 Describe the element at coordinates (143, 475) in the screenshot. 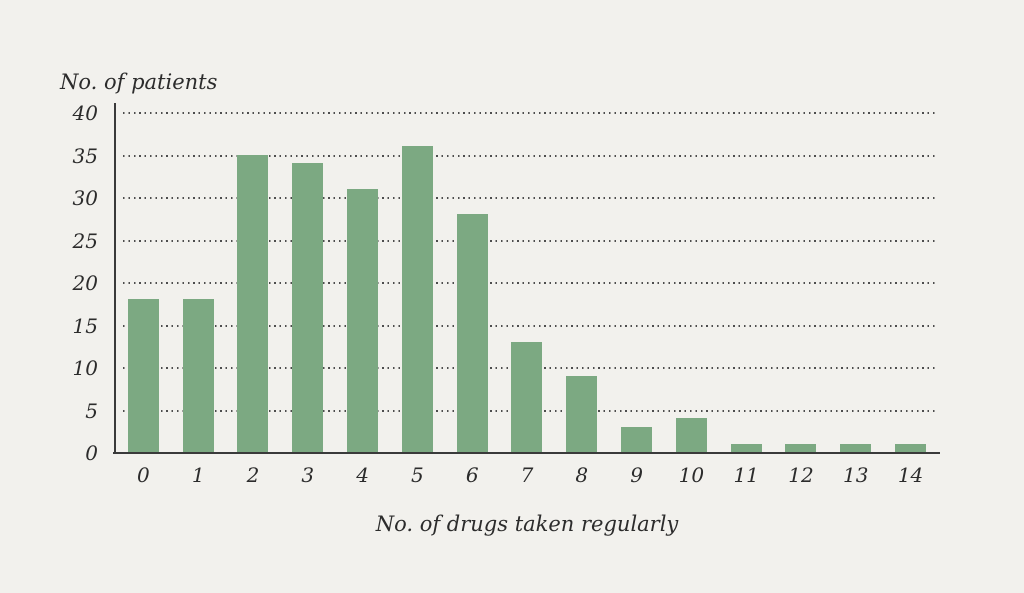

I see `x-tick-label-0: 0` at that location.